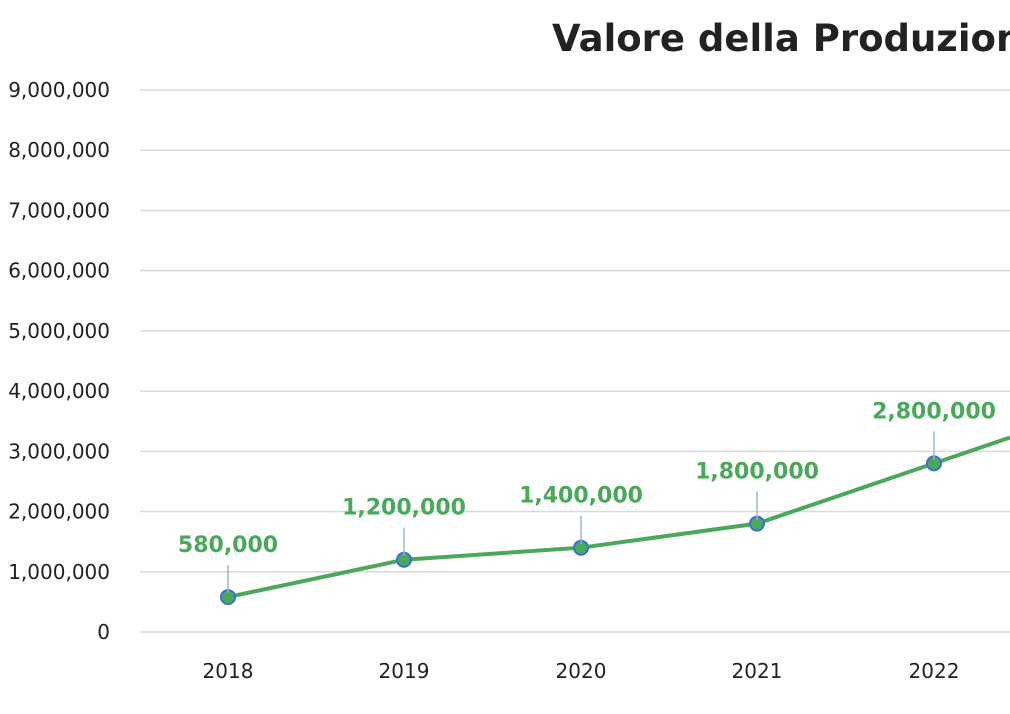  What do you see at coordinates (757, 671) in the screenshot?
I see `x-tick-label: 2021` at bounding box center [757, 671].